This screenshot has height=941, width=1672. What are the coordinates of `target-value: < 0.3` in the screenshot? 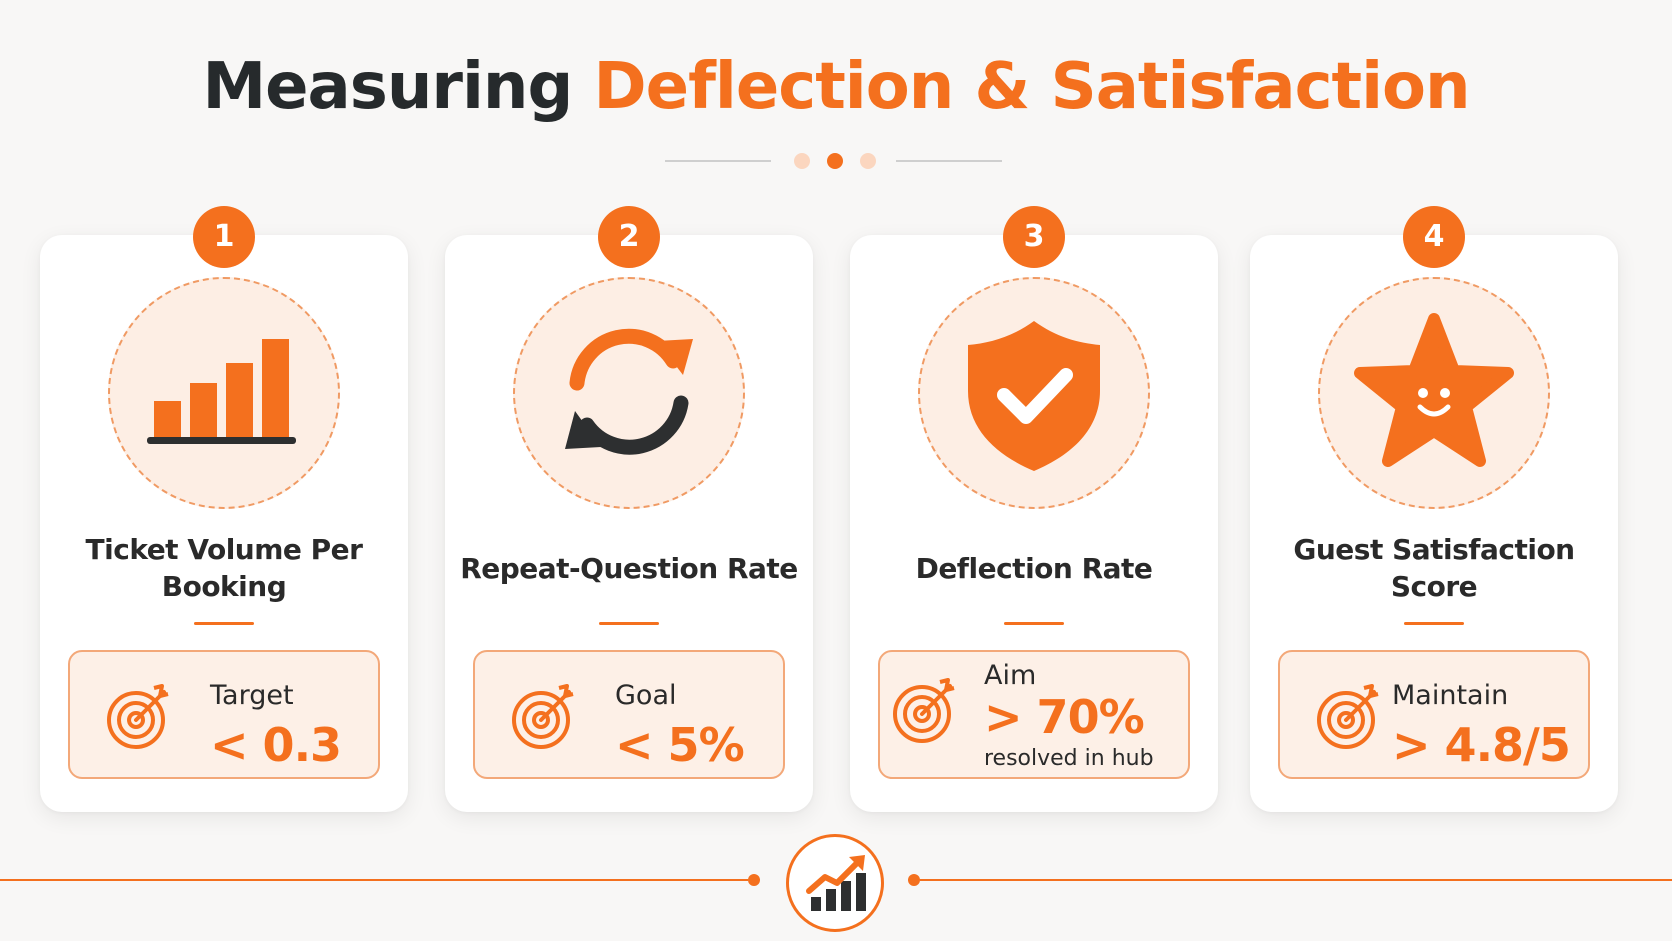 It's located at (276, 745).